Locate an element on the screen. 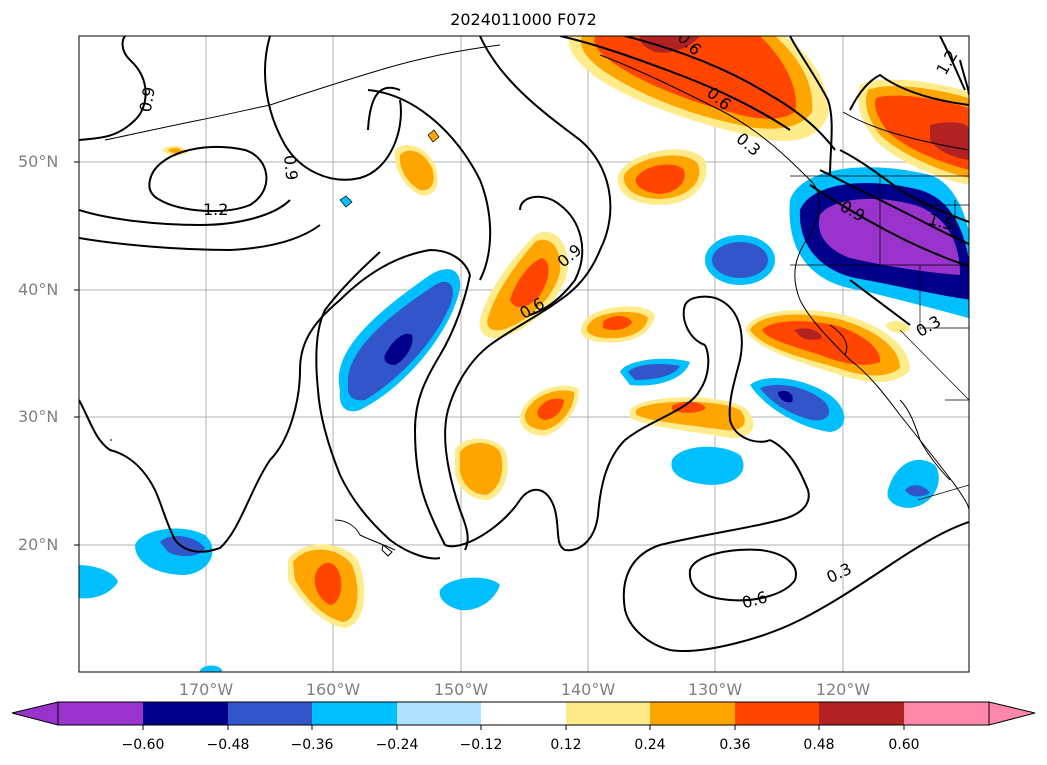 This screenshot has width=1047, height=765. lat-label-20n: 20°N is located at coordinates (38, 544).